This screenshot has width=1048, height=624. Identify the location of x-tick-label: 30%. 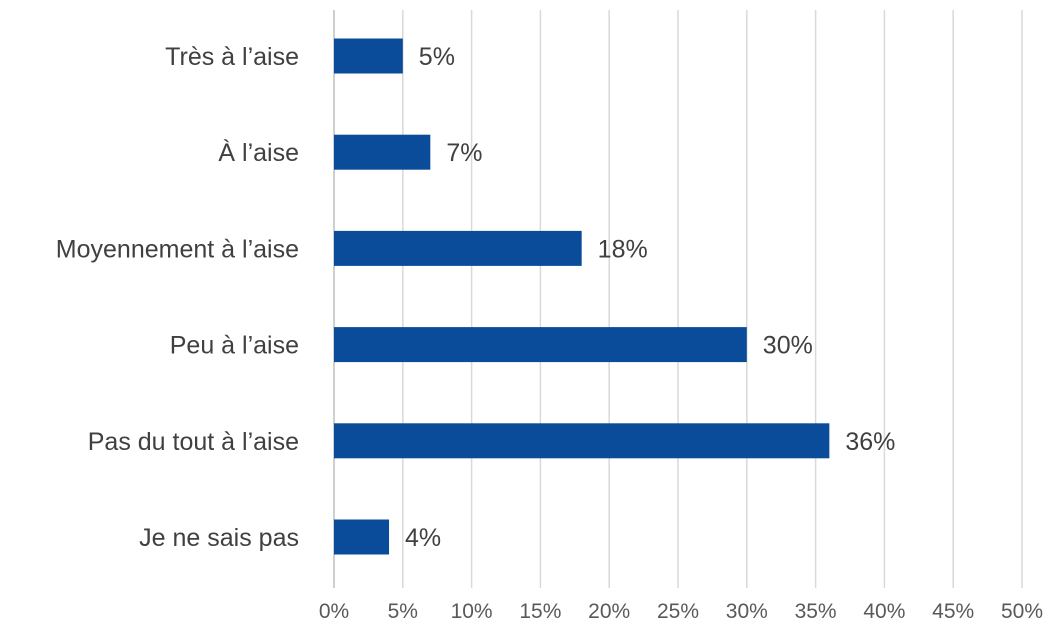
(747, 611).